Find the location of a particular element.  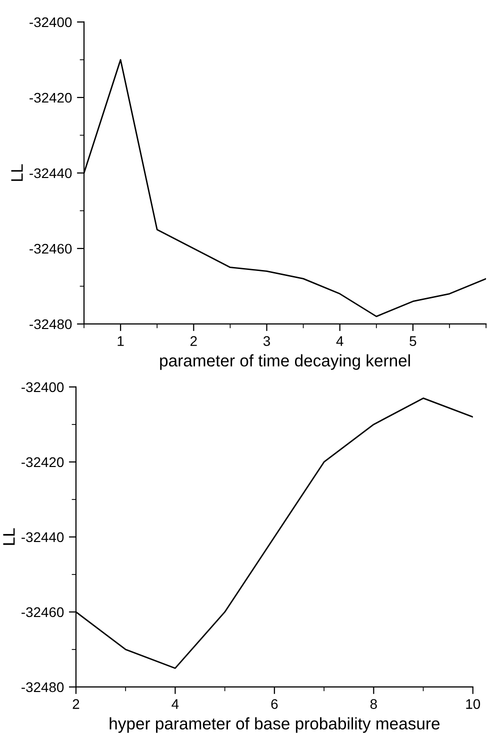

x-axis-title: hyper parameter of base probability measure is located at coordinates (275, 725).